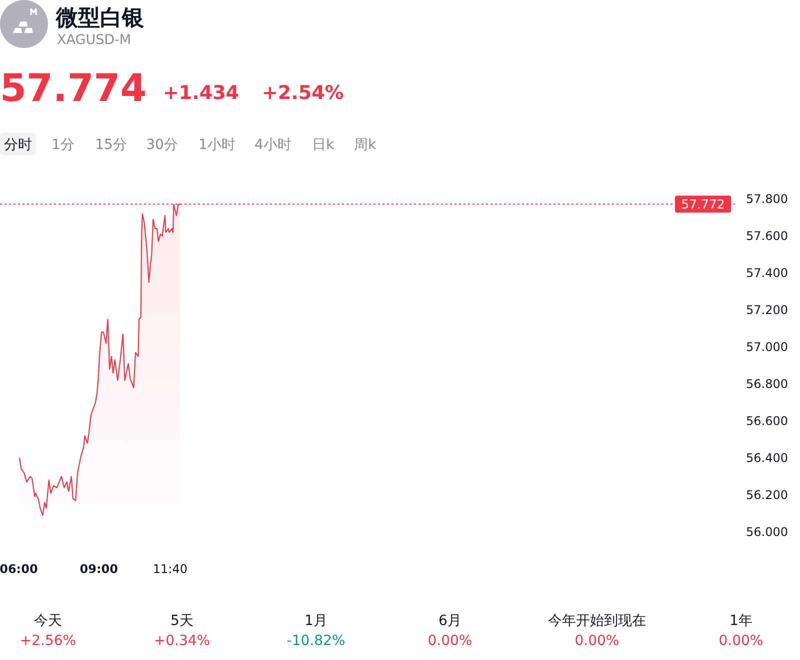 The width and height of the screenshot is (800, 660). I want to click on text: +2.56%, so click(48, 641).